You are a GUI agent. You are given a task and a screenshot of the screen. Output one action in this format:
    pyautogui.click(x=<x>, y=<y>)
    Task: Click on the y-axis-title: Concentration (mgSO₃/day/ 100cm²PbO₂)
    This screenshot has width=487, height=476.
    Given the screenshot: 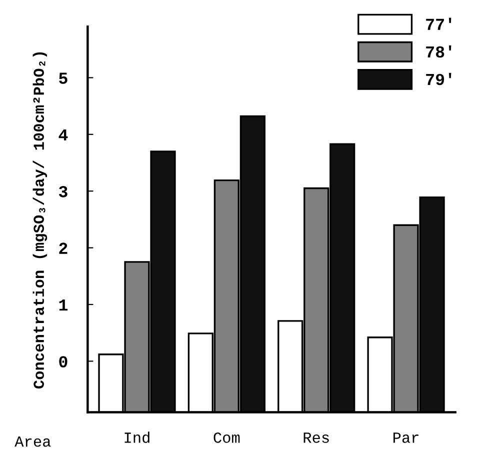 What is the action you would take?
    pyautogui.click(x=40, y=220)
    